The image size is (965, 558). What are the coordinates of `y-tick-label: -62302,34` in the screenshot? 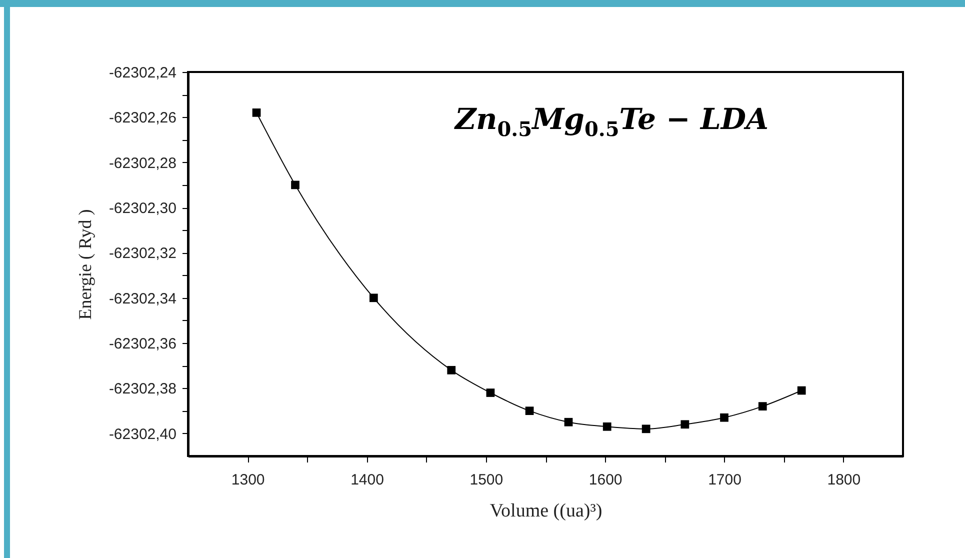 It's located at (142, 299).